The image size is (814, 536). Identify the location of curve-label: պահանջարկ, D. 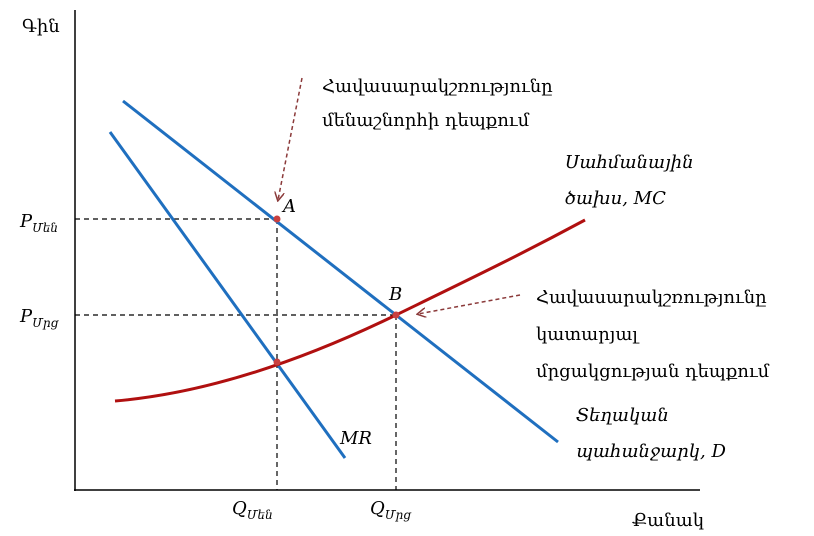
(651, 451).